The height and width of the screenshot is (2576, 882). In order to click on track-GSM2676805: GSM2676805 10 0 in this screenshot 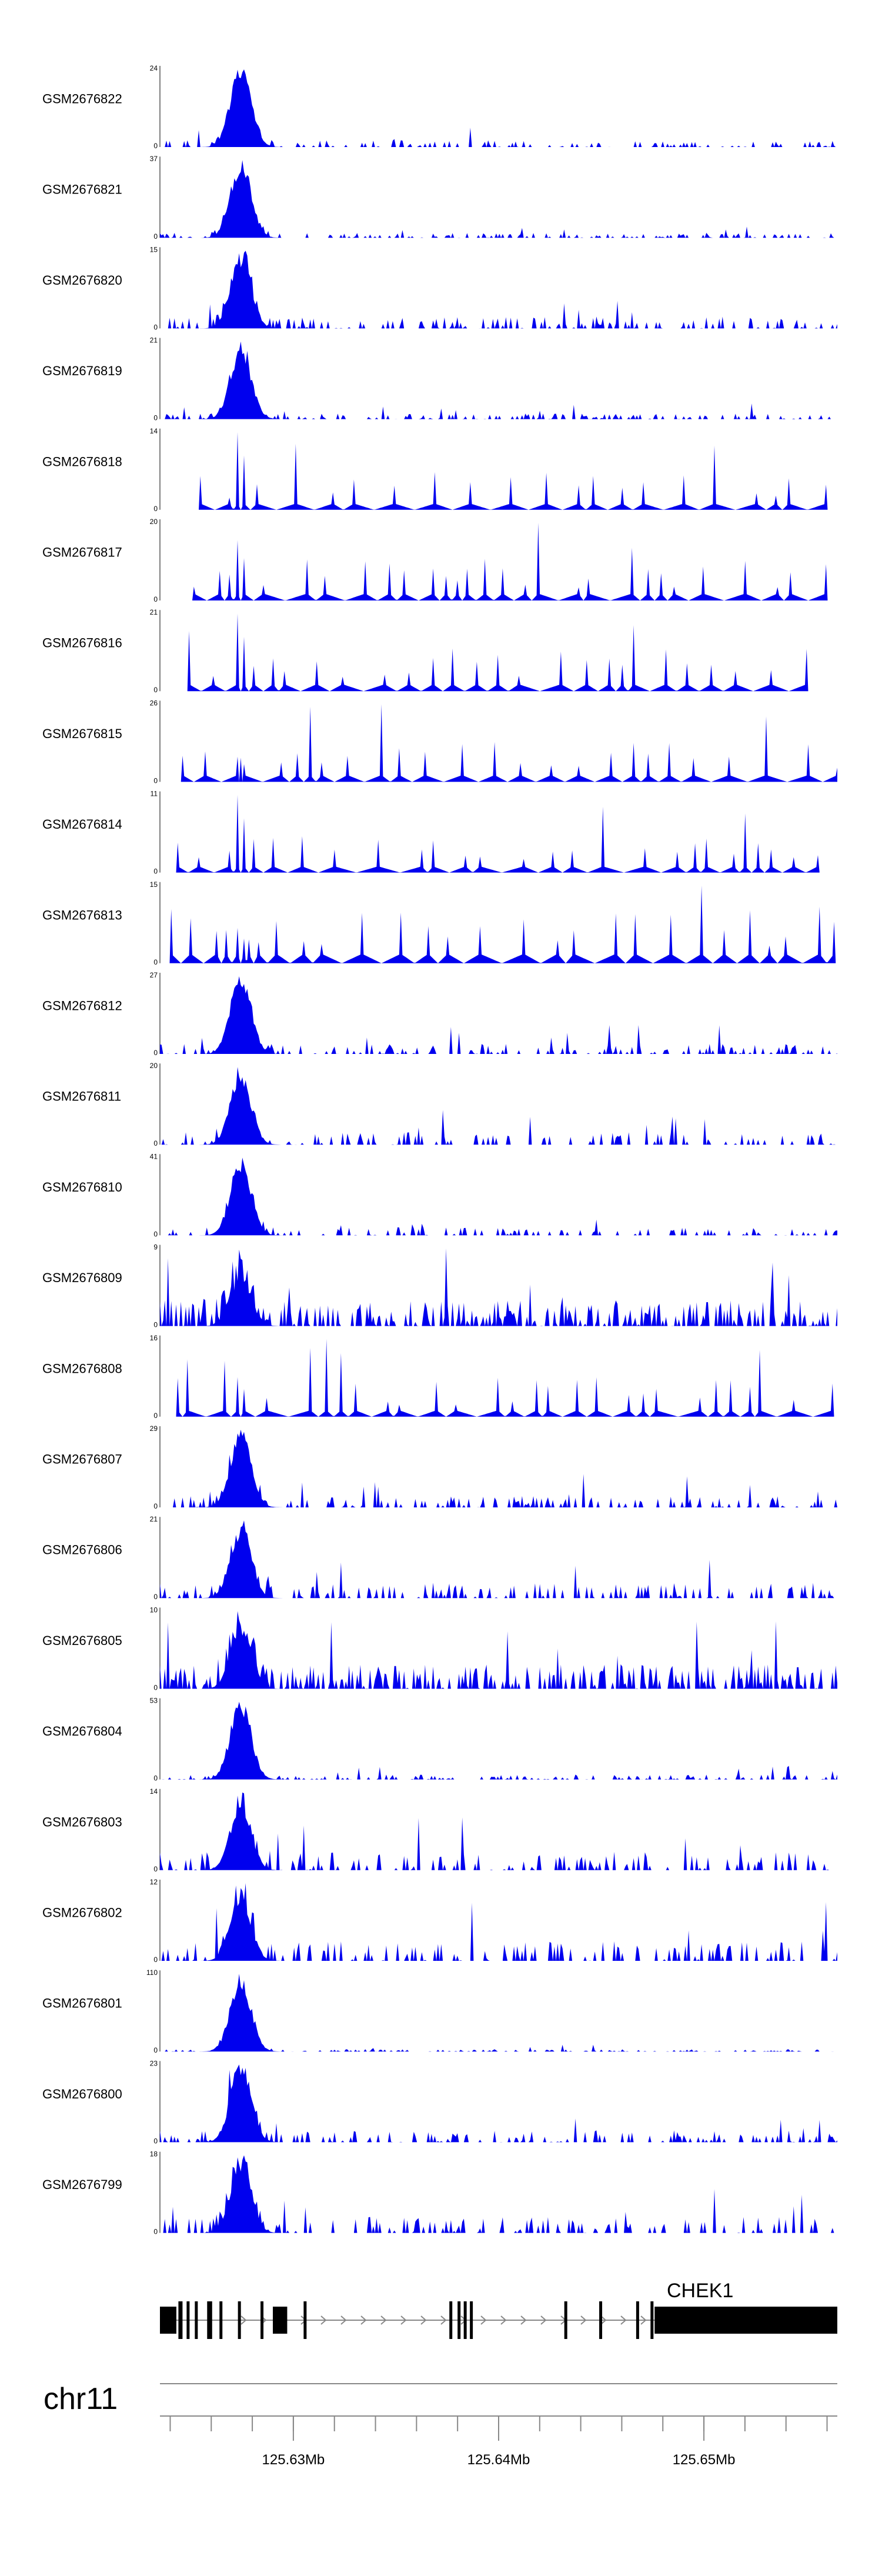, I will do `click(439, 1648)`.